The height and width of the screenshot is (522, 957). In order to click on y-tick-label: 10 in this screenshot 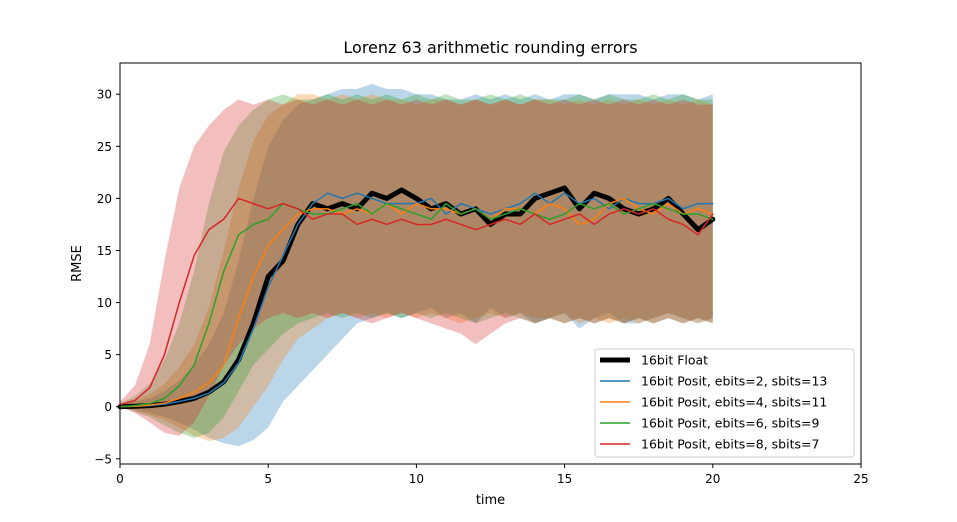, I will do `click(104, 303)`.